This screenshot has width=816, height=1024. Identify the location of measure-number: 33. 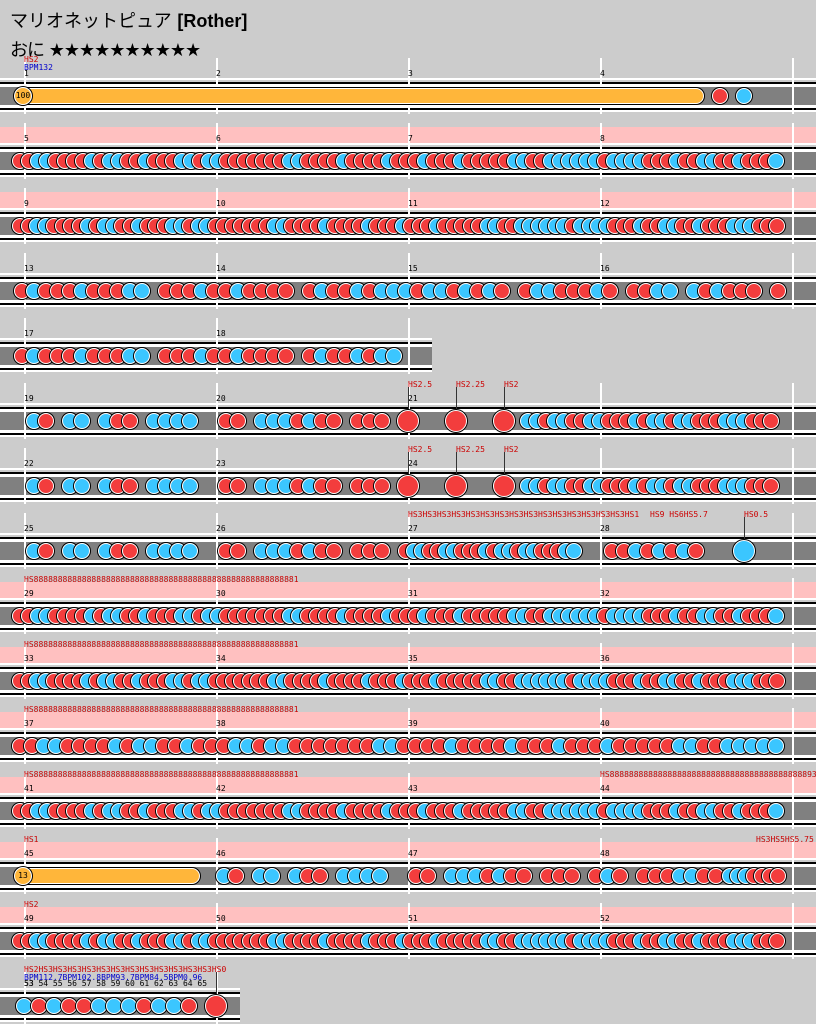
(29, 658).